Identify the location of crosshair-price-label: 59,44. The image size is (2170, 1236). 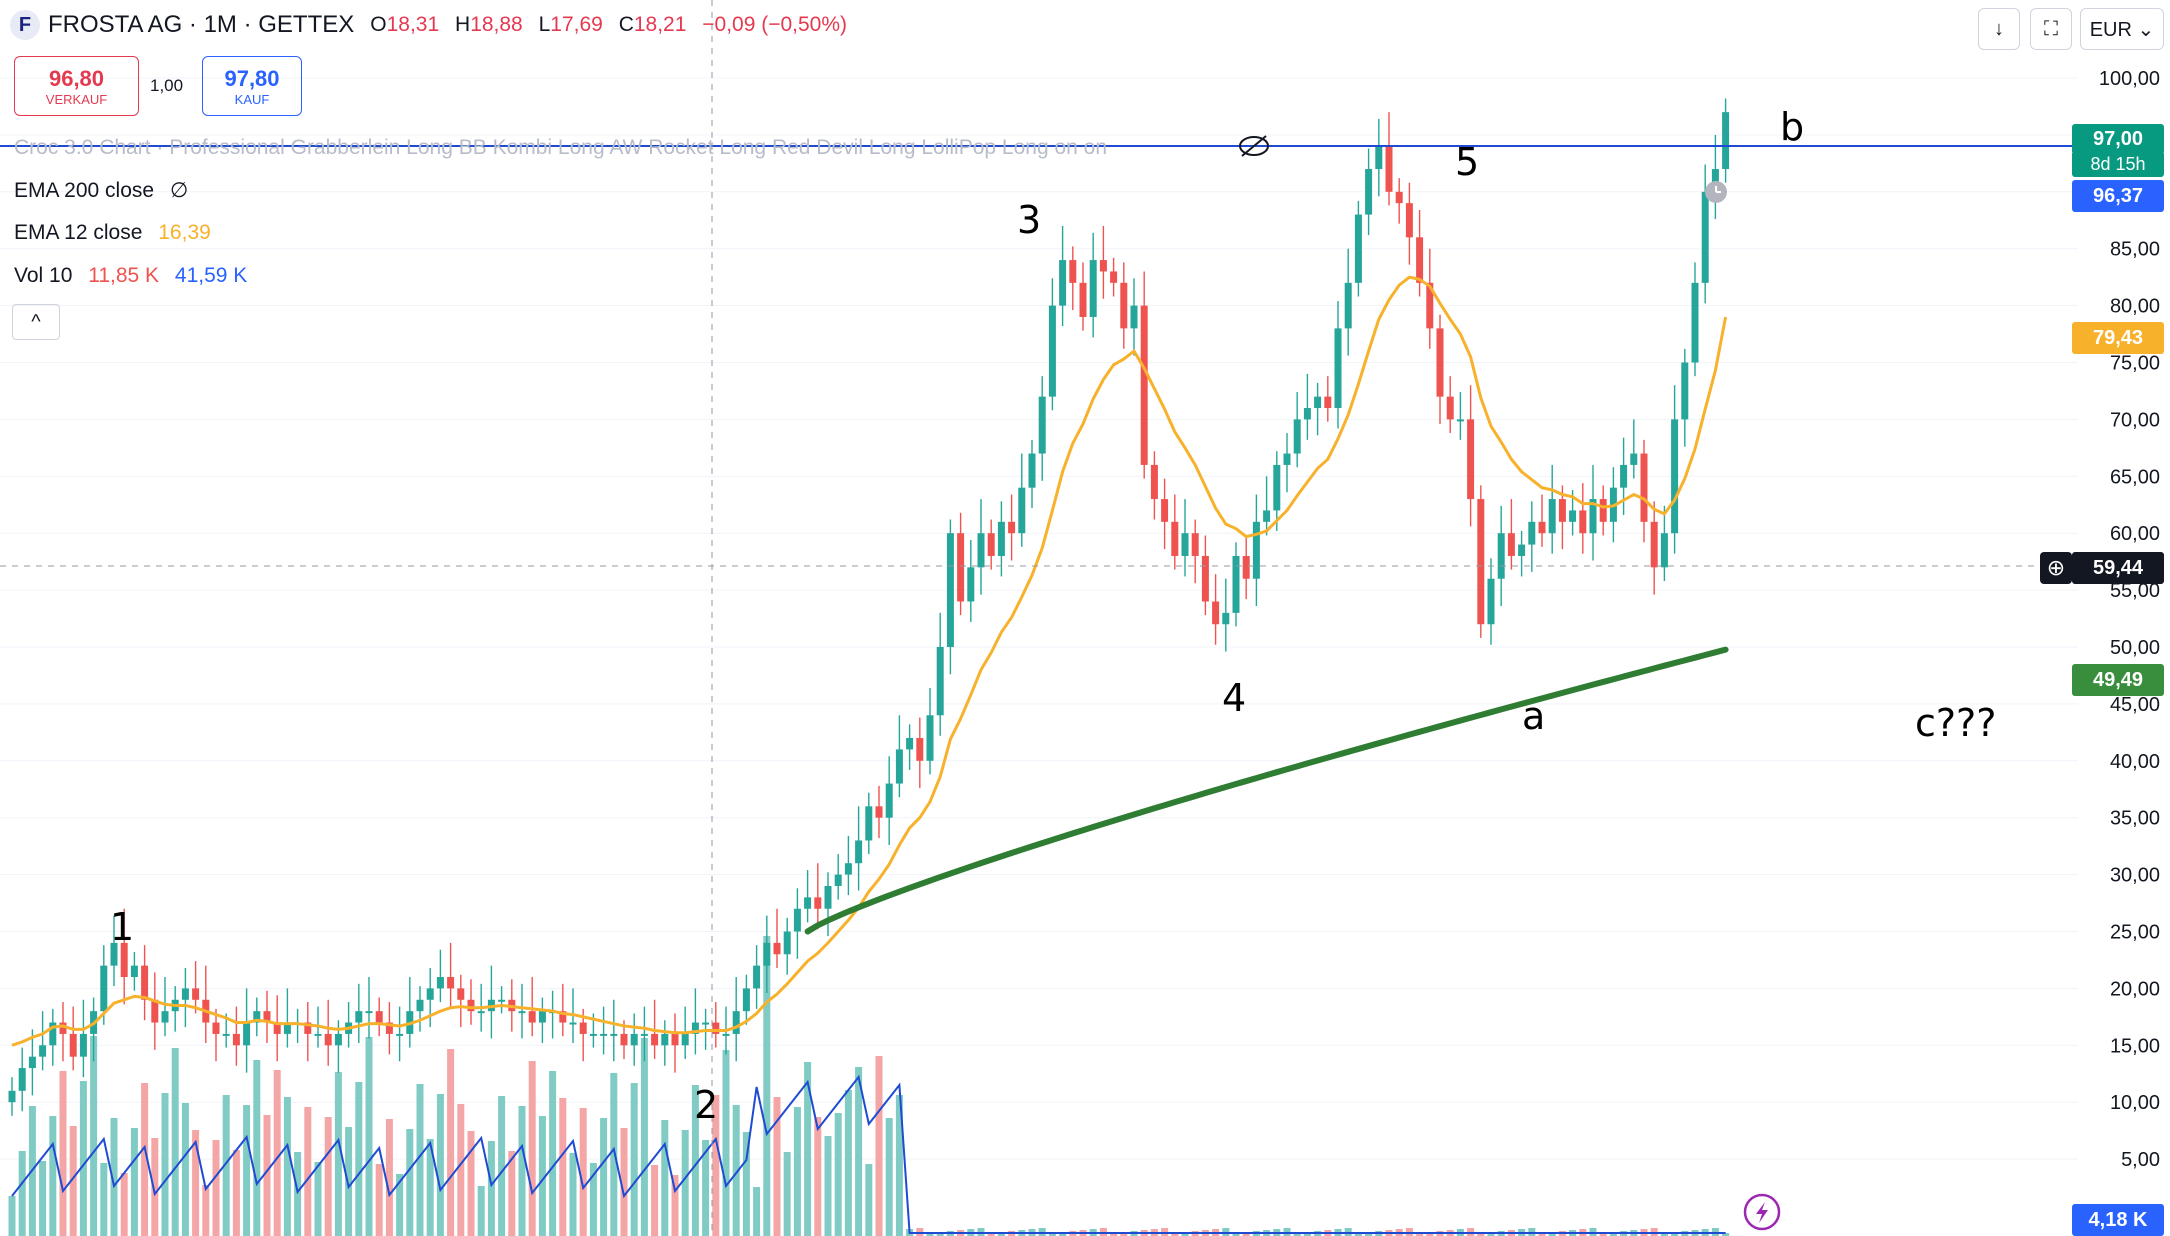
(2118, 568).